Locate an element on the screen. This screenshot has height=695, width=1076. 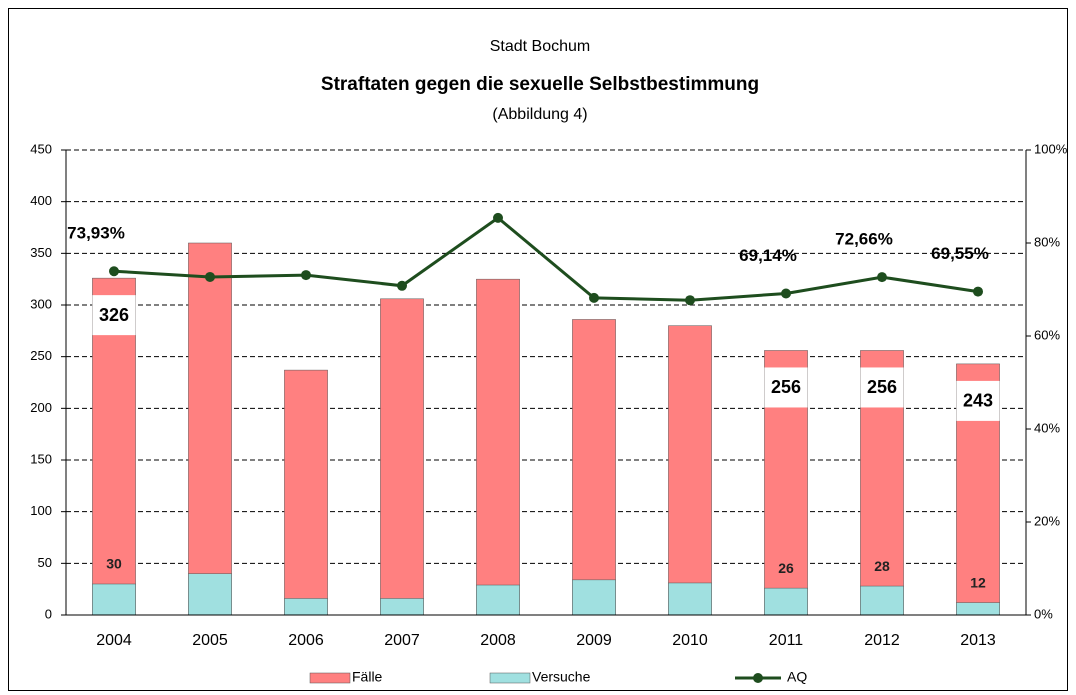
chart-subtitle: (Abbildung 4) is located at coordinates (539, 114).